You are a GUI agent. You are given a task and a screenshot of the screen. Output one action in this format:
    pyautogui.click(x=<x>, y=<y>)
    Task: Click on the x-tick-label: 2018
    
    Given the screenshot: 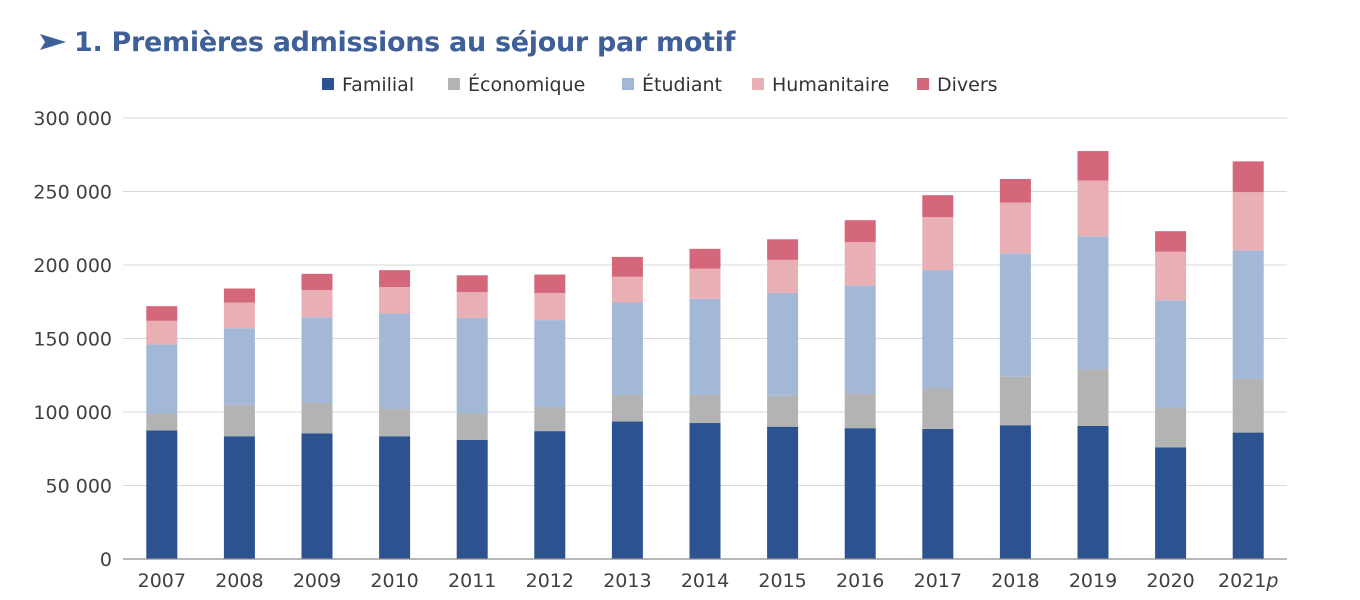 What is the action you would take?
    pyautogui.click(x=1015, y=581)
    